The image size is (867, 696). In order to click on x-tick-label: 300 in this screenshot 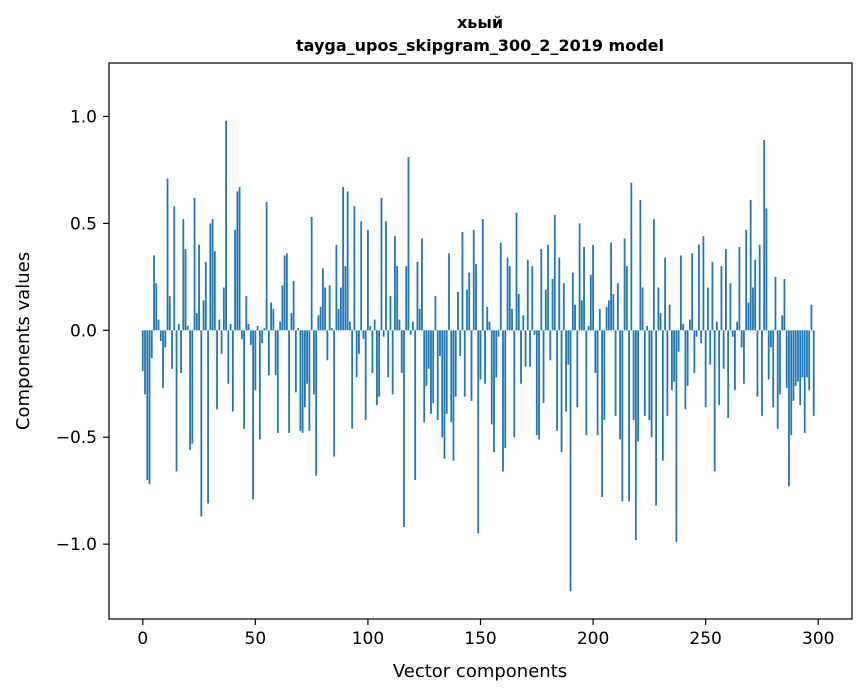, I will do `click(818, 639)`.